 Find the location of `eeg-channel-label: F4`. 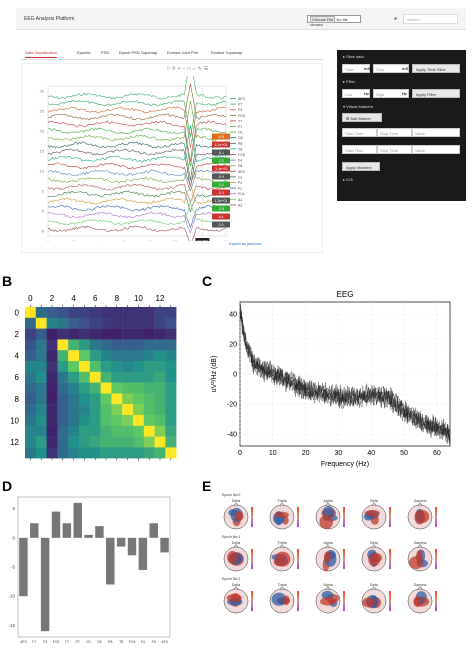

eeg-channel-label: F4 is located at coordinates (240, 161).